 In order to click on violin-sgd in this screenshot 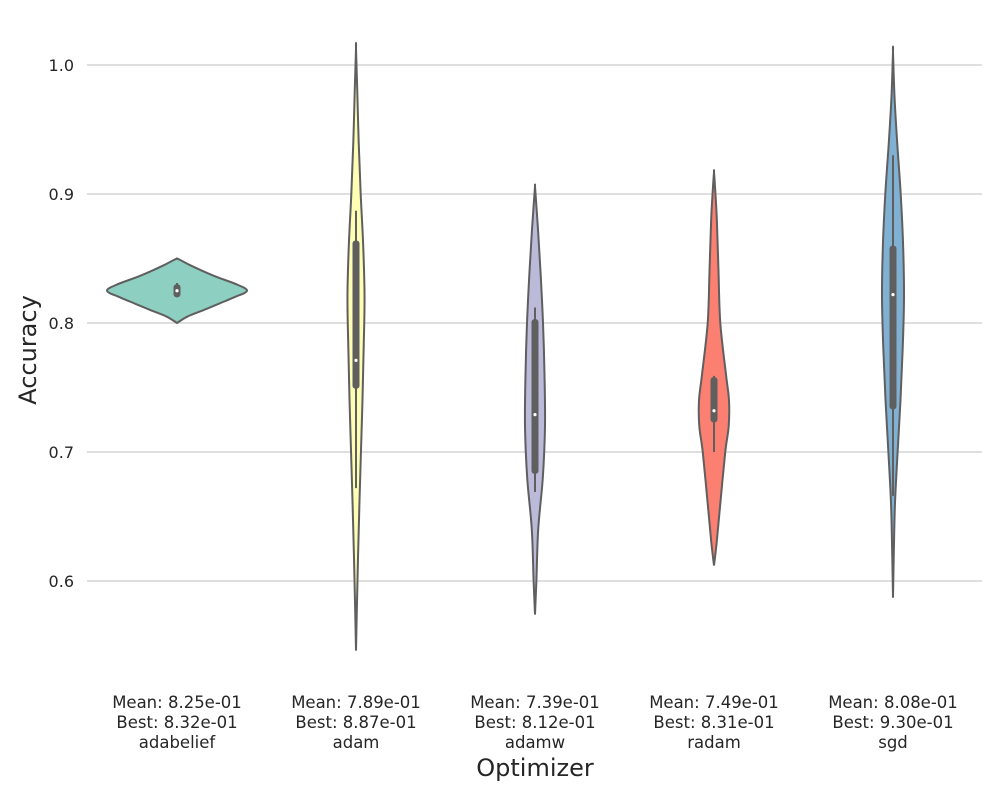, I will do `click(893, 321)`.